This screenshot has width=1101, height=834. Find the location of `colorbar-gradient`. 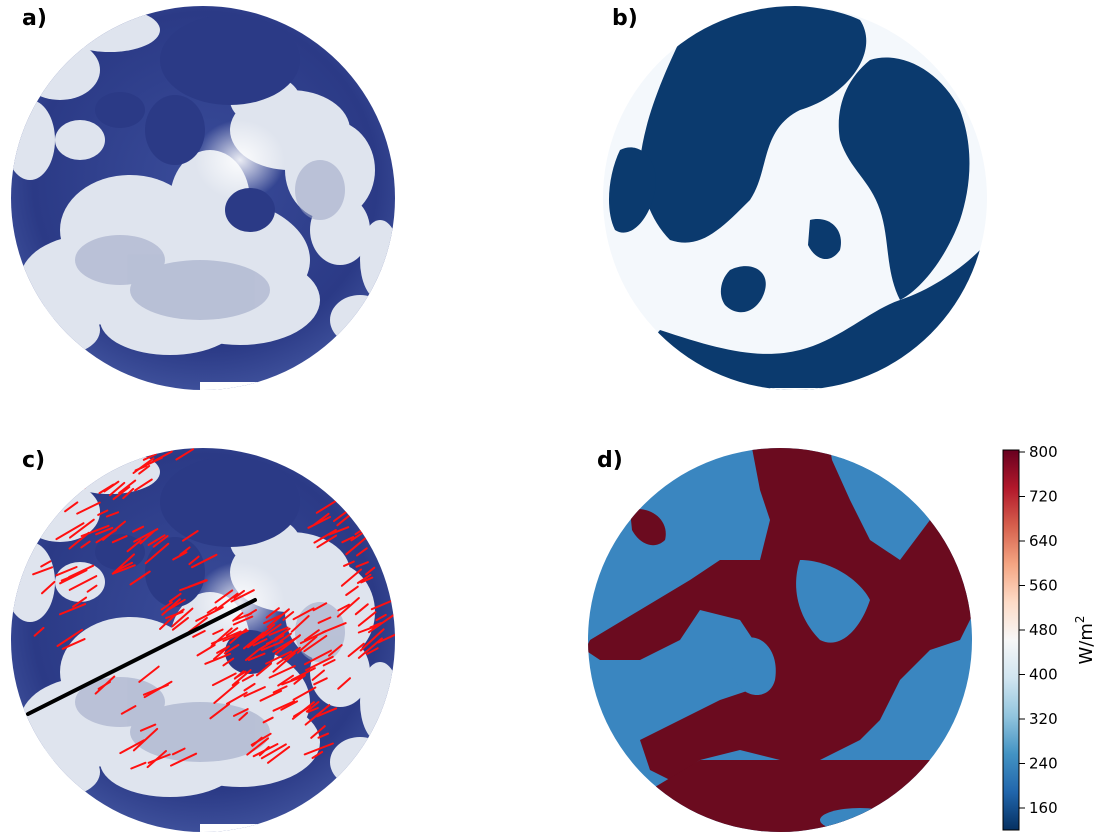

colorbar-gradient is located at coordinates (1011, 640).